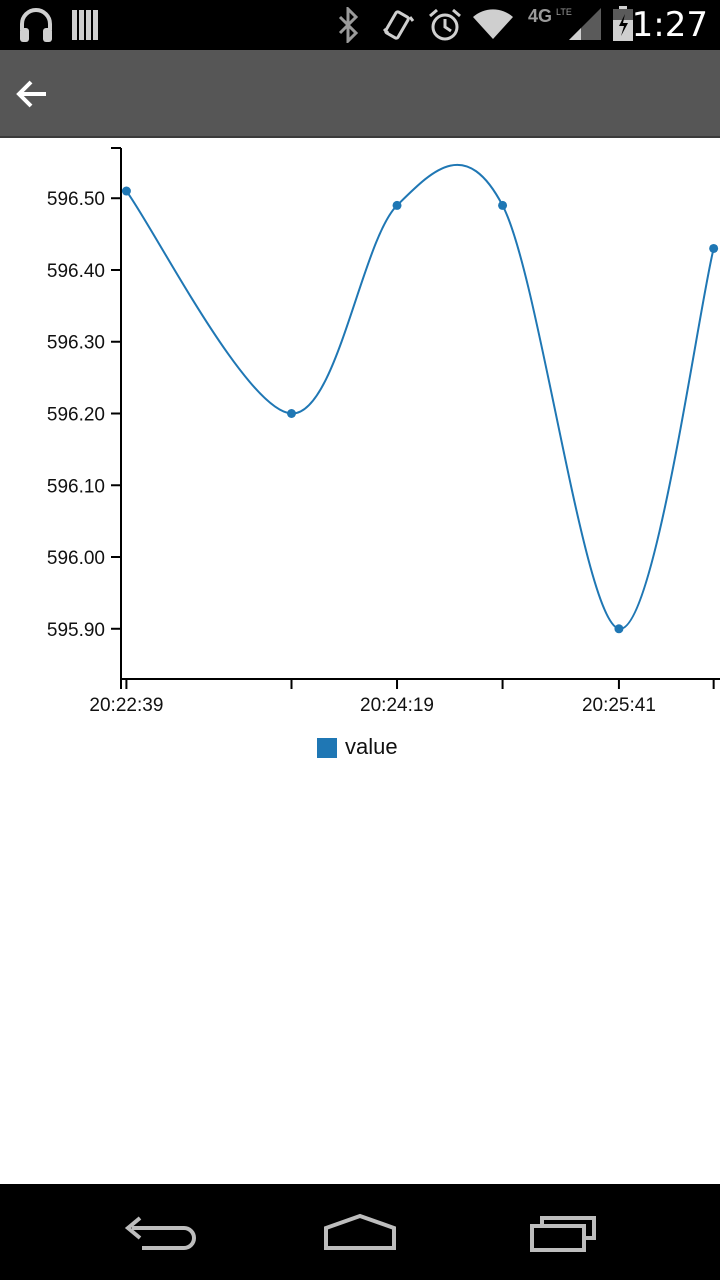  What do you see at coordinates (585, 24) in the screenshot?
I see `signal-icon` at bounding box center [585, 24].